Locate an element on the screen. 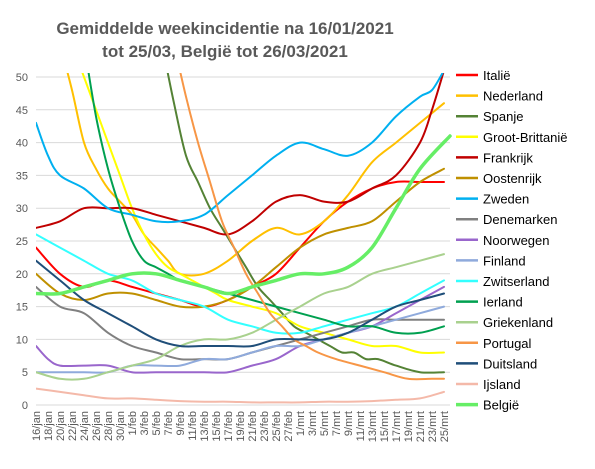 This screenshot has width=595, height=469. x-tick-label: 5/mrt is located at coordinates (325, 423).